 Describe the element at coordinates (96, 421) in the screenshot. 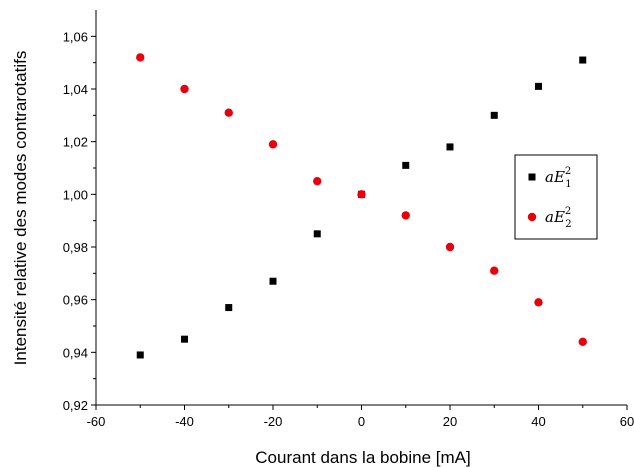

I see `x-tick-label: -60` at that location.